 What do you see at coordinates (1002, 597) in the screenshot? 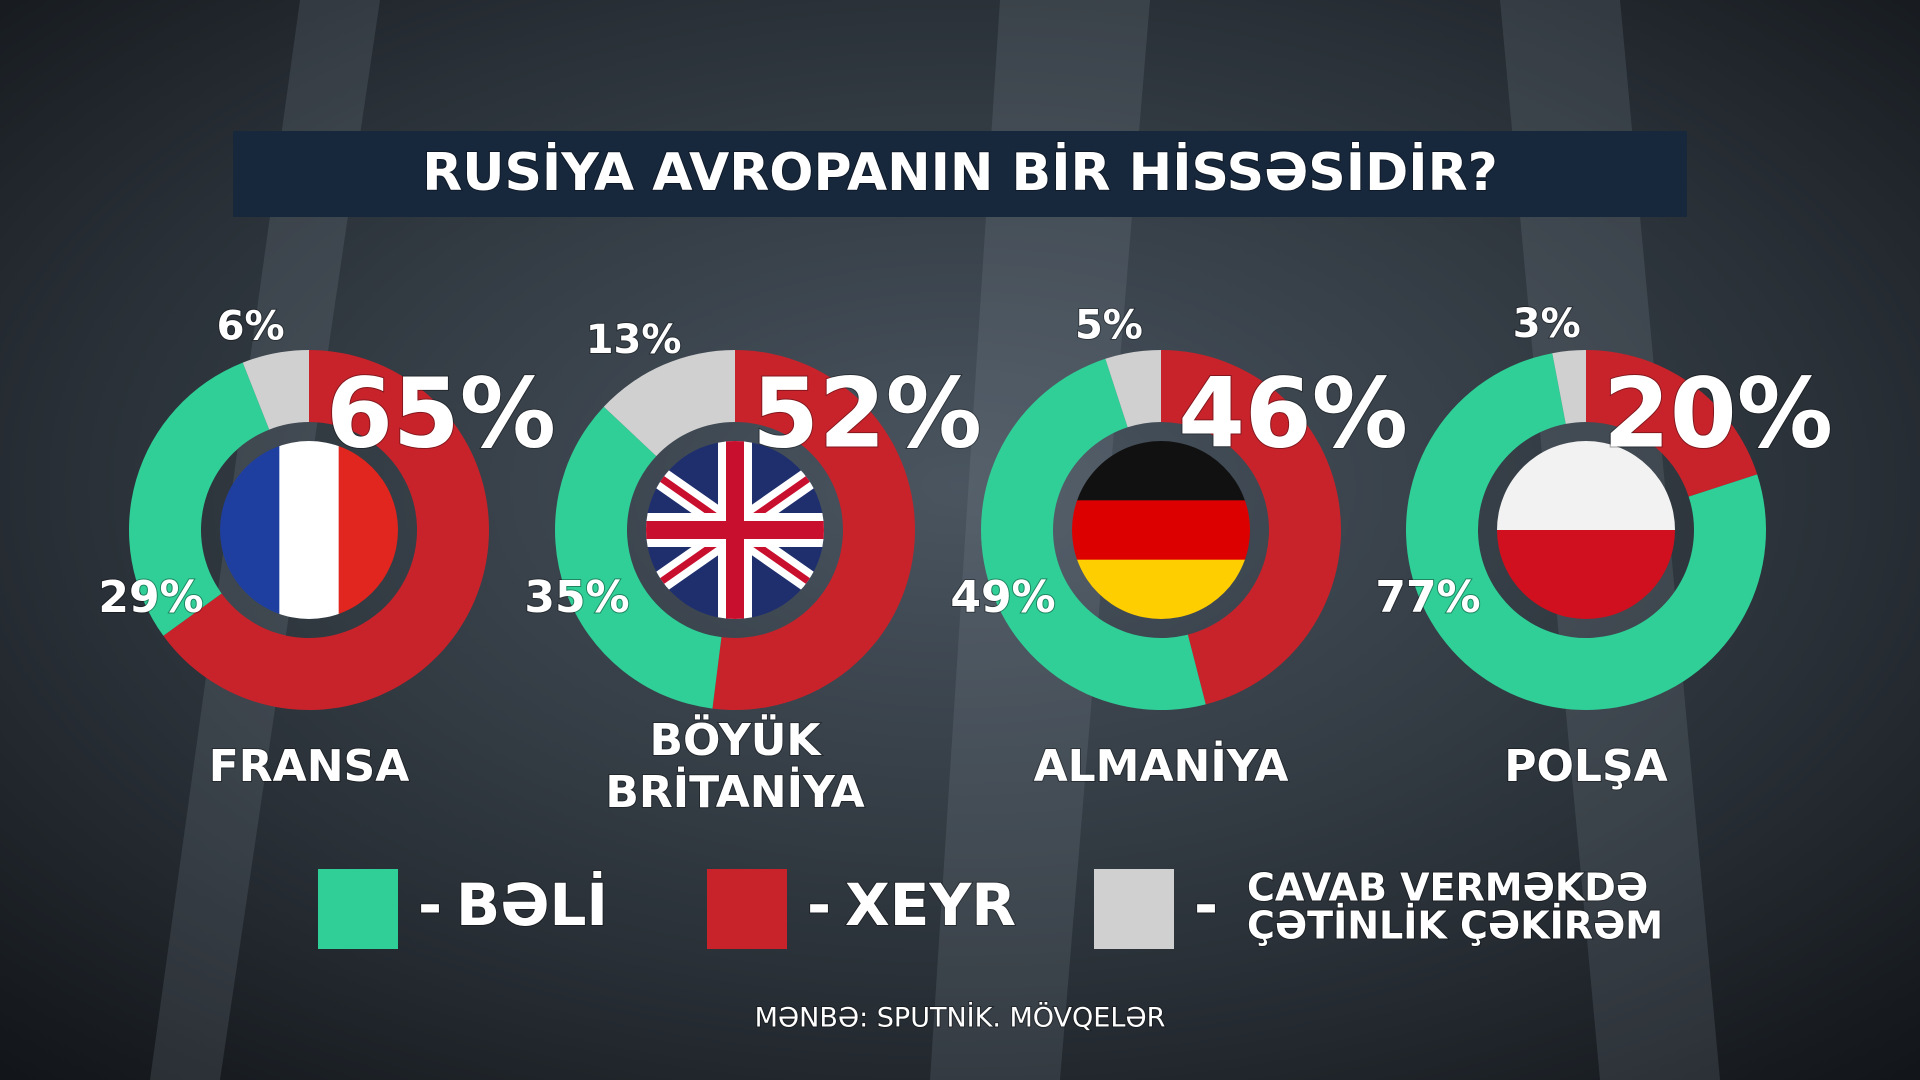
I see `value-label: 49%` at bounding box center [1002, 597].